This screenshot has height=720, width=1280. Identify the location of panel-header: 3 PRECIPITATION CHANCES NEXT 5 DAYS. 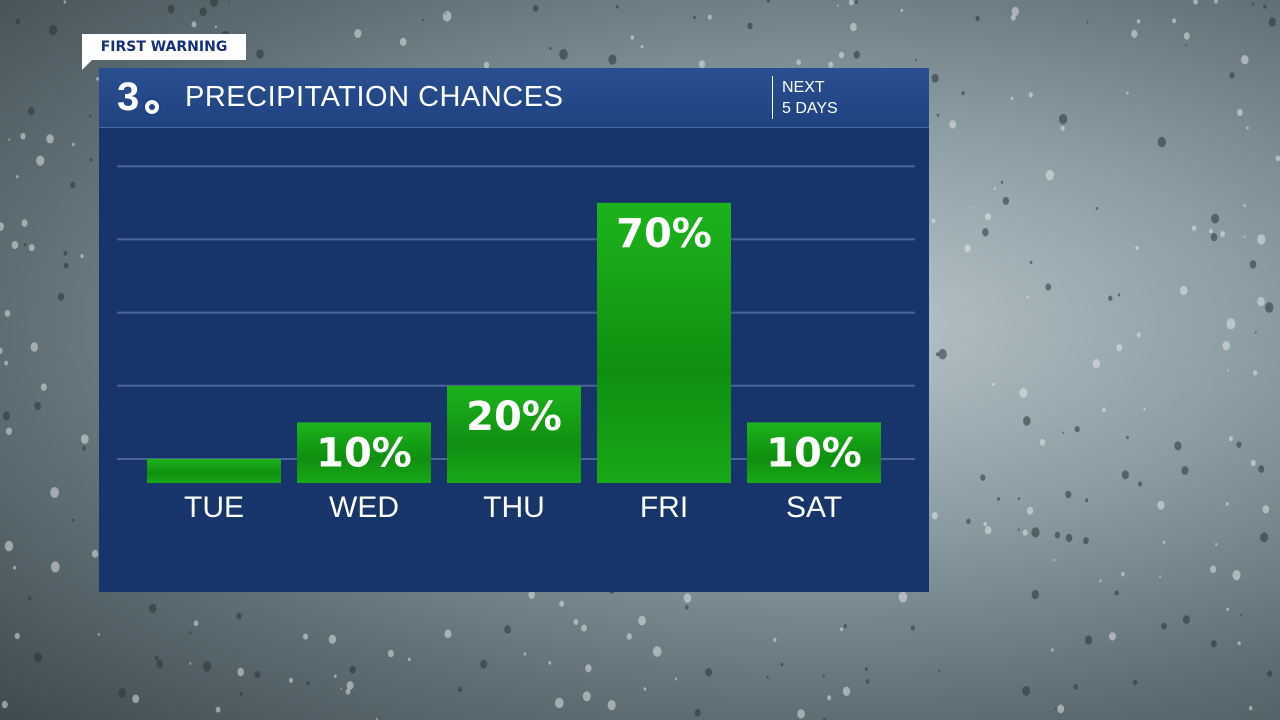
(514, 98).